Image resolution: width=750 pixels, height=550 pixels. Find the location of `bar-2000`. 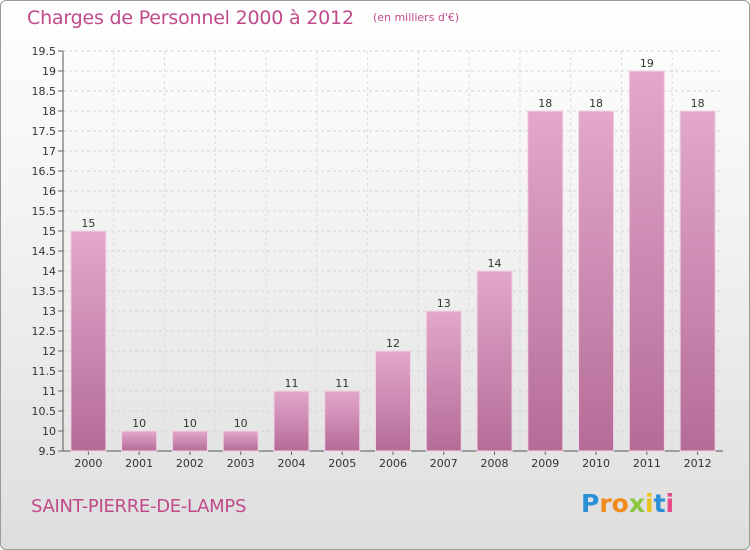

bar-2000 is located at coordinates (88, 341).